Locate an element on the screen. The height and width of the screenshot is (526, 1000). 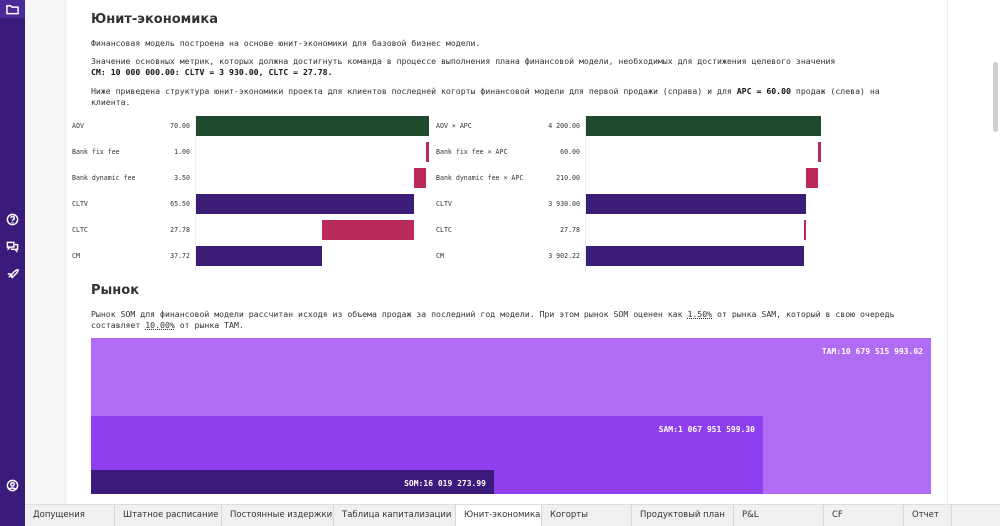
tab-9: Отчет is located at coordinates (928, 515).